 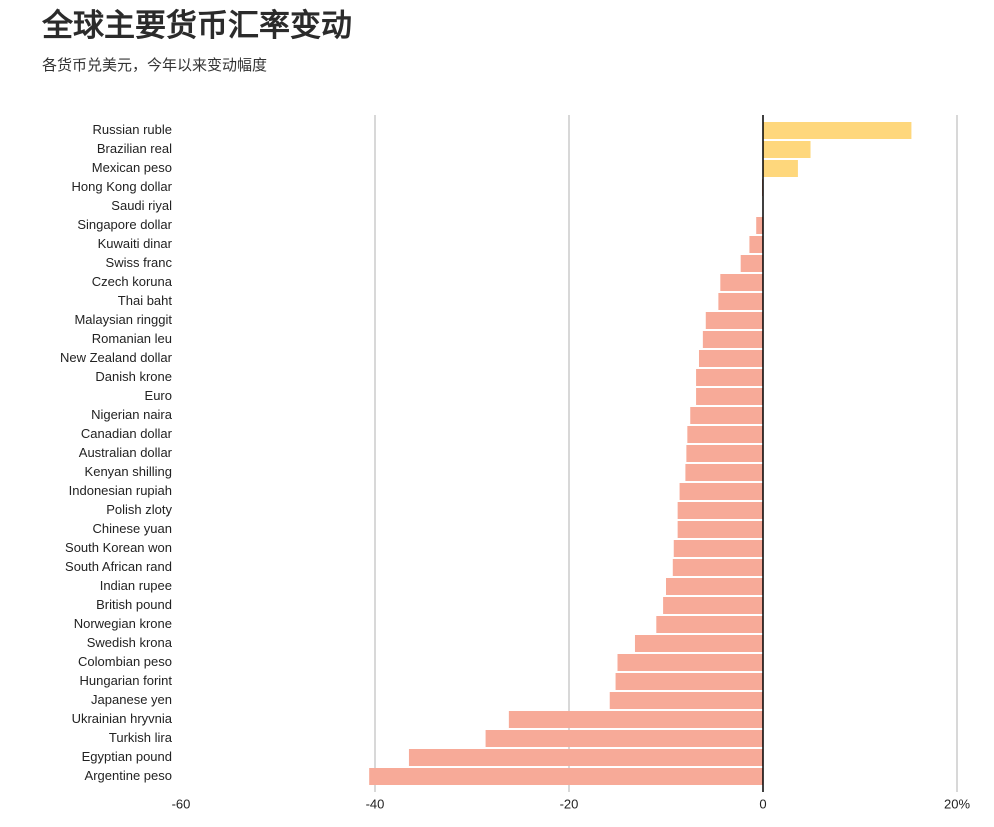 I want to click on x-tick-label: -60, so click(x=181, y=803).